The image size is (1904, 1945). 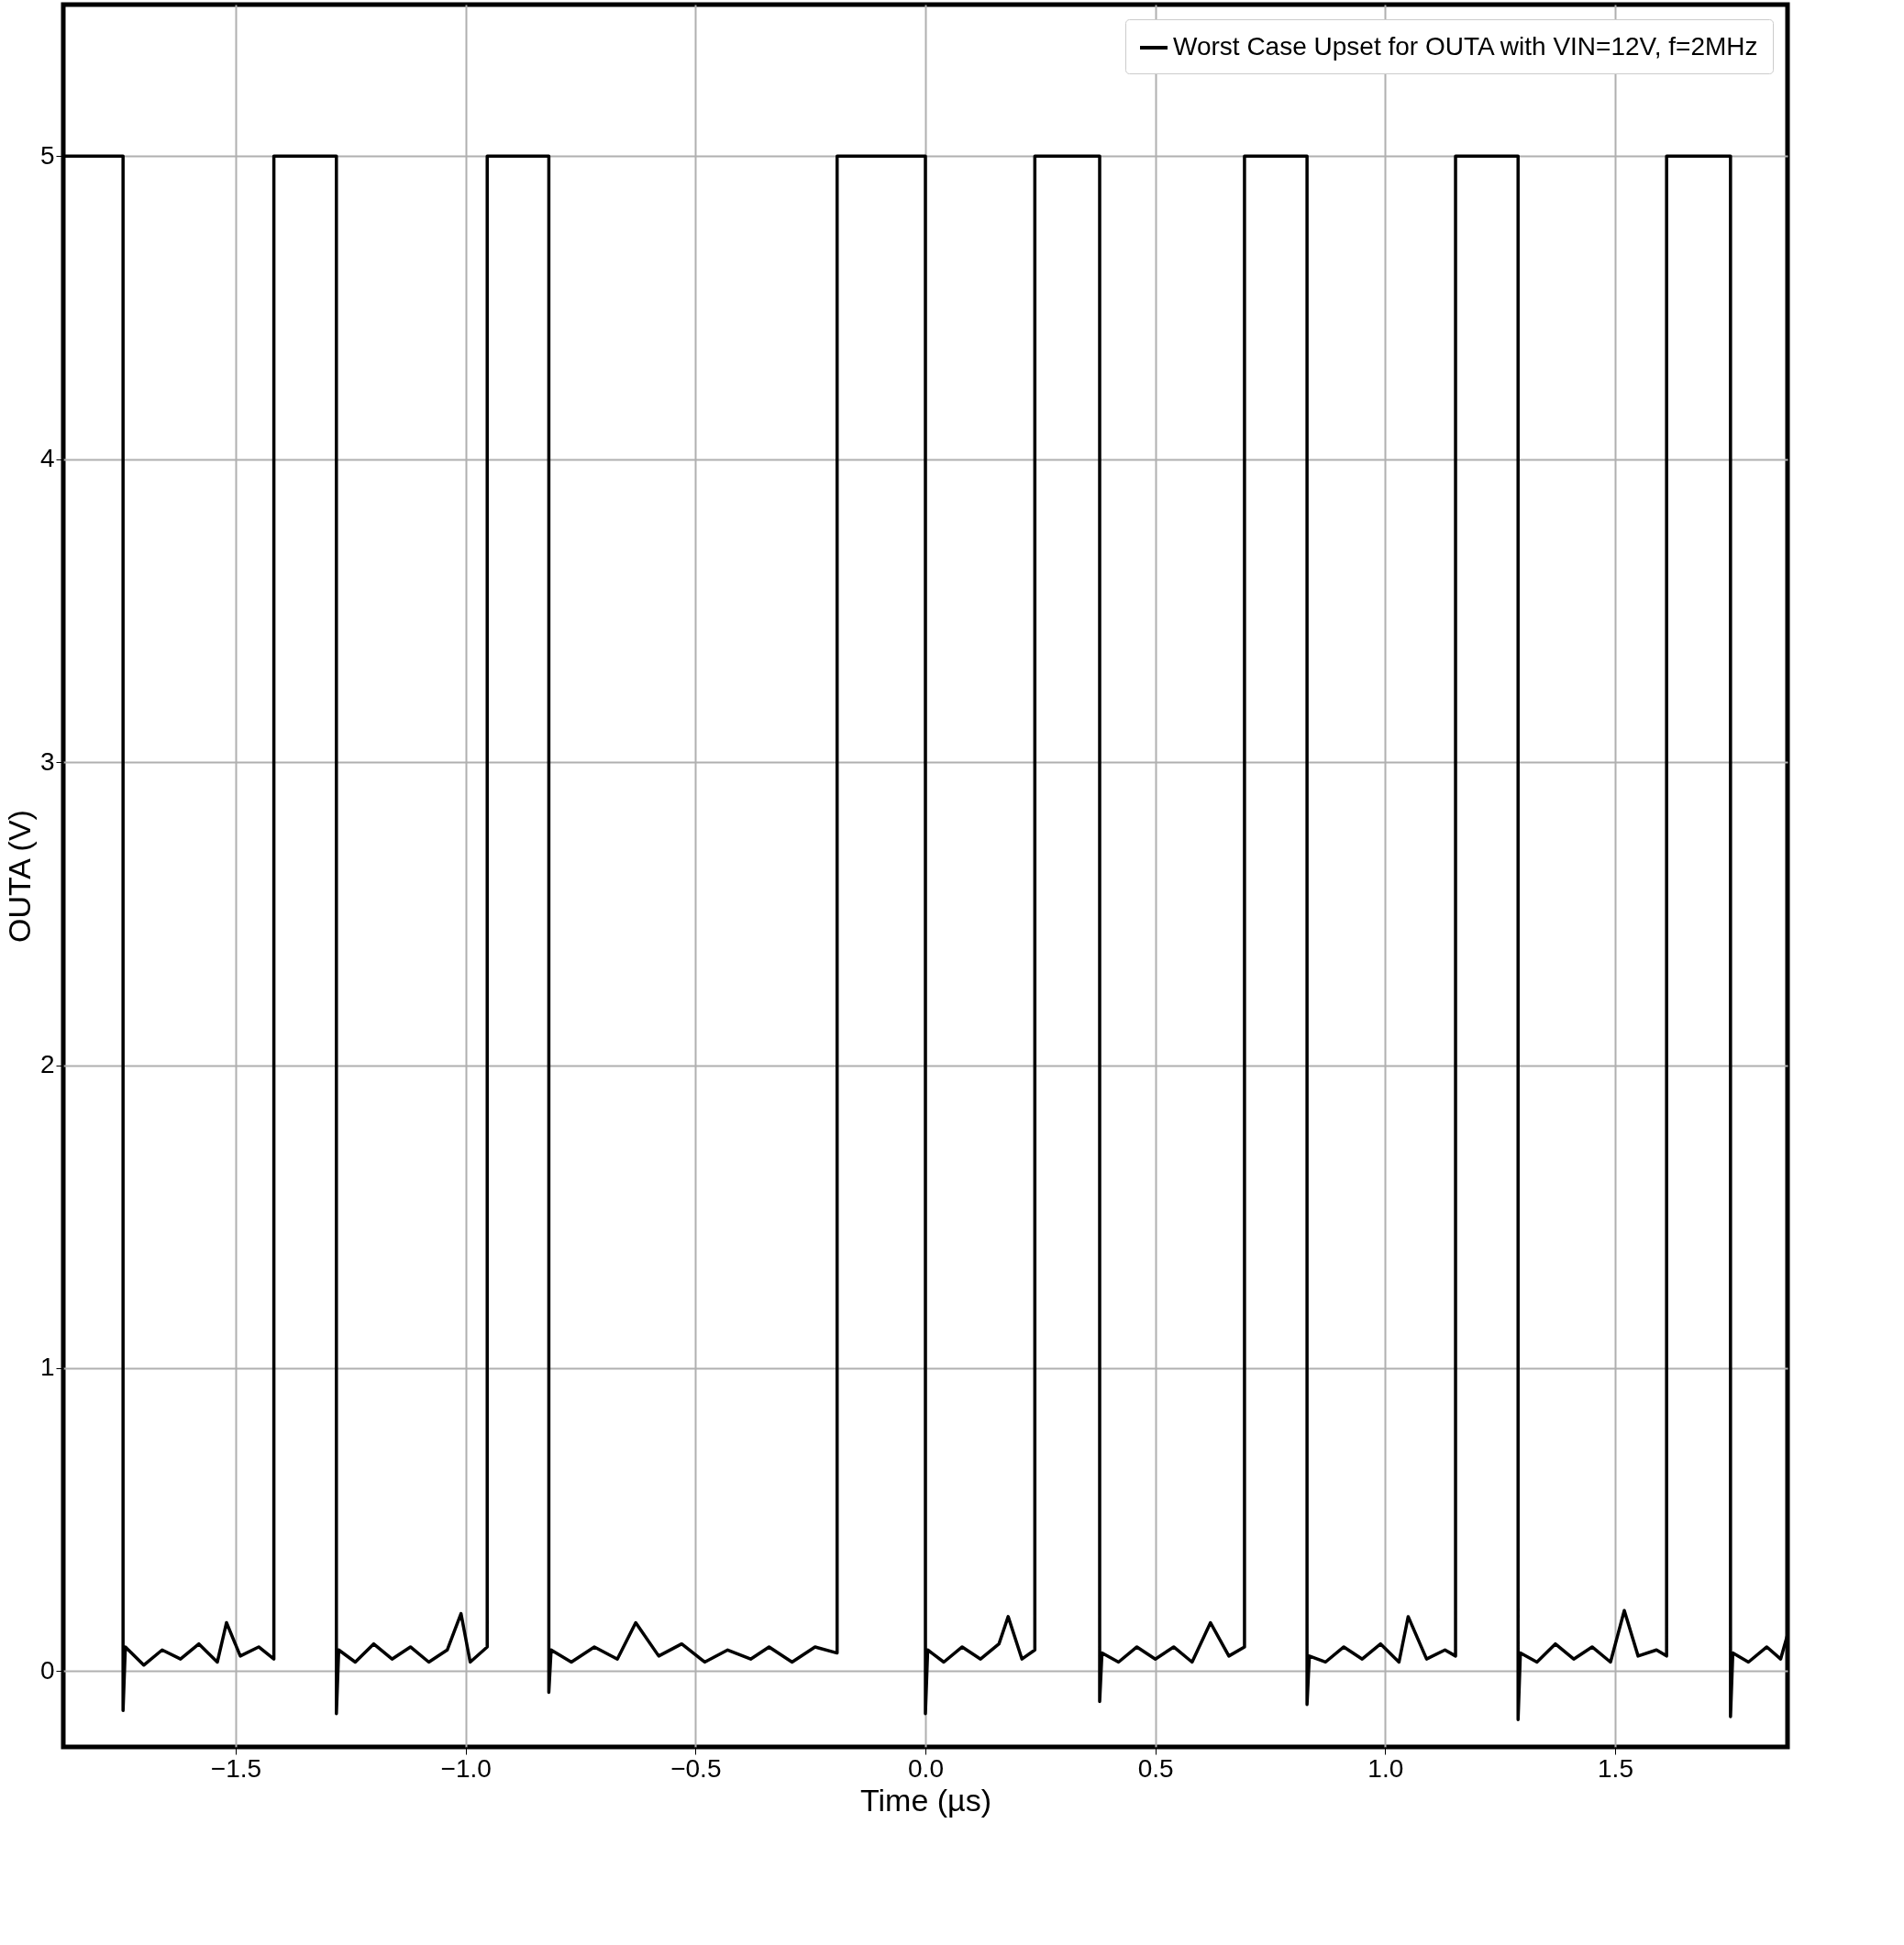 What do you see at coordinates (47, 1367) in the screenshot?
I see `y-tick-label: 1` at bounding box center [47, 1367].